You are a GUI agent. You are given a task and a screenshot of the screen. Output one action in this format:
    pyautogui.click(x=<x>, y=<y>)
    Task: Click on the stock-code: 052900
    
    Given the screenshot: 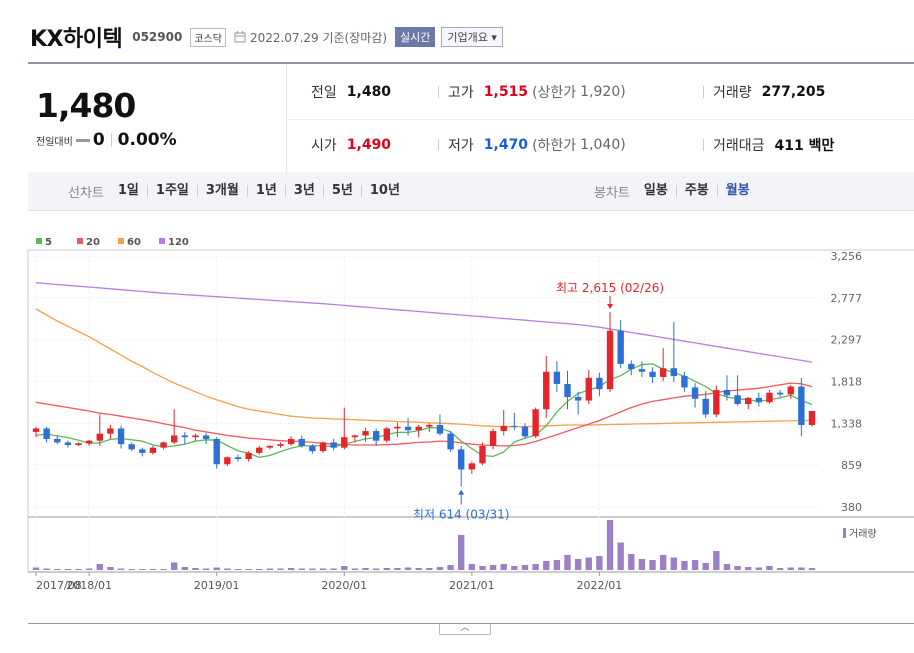 What is the action you would take?
    pyautogui.click(x=157, y=37)
    